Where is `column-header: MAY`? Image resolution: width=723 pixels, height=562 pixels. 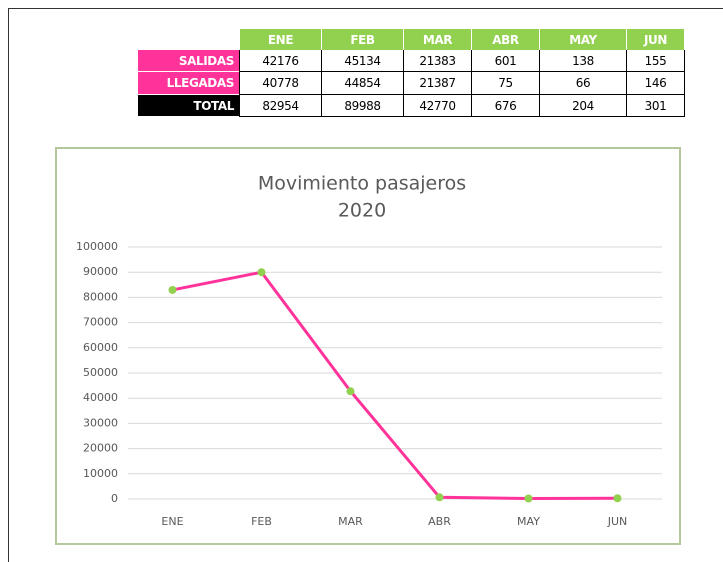
column-header: MAY is located at coordinates (583, 39).